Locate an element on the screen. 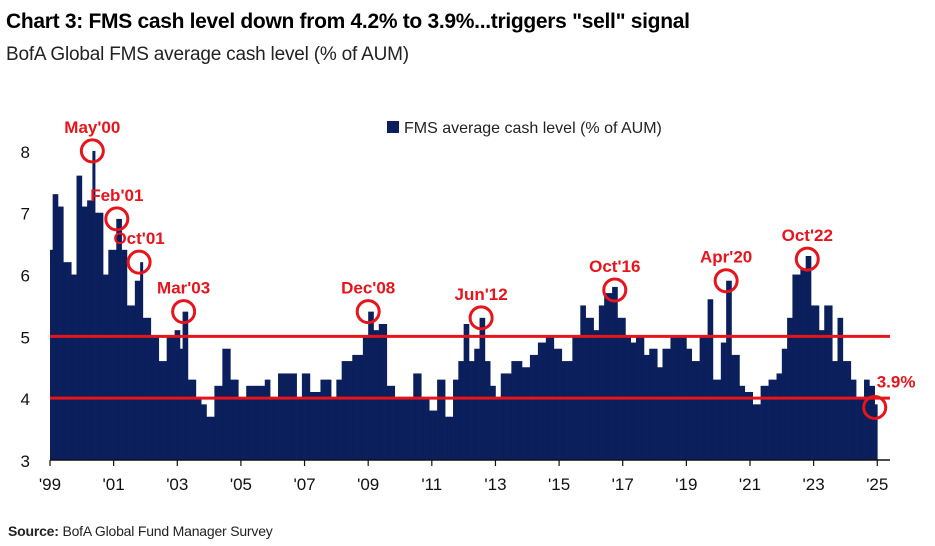 The height and width of the screenshot is (546, 935). x-tick-label: '05 is located at coordinates (241, 484).